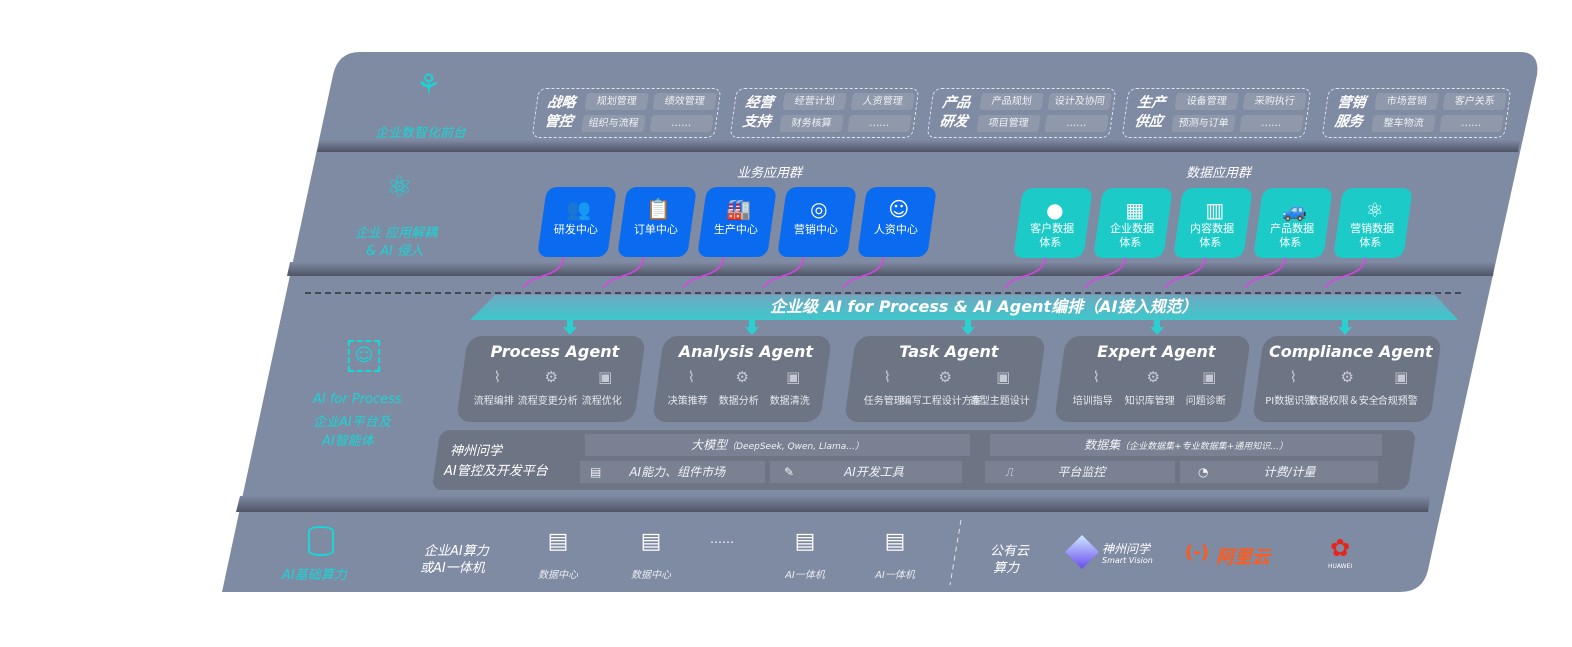 This screenshot has width=1572, height=647. Describe the element at coordinates (1397, 401) in the screenshot. I see `feature-label: 合规预警` at that location.